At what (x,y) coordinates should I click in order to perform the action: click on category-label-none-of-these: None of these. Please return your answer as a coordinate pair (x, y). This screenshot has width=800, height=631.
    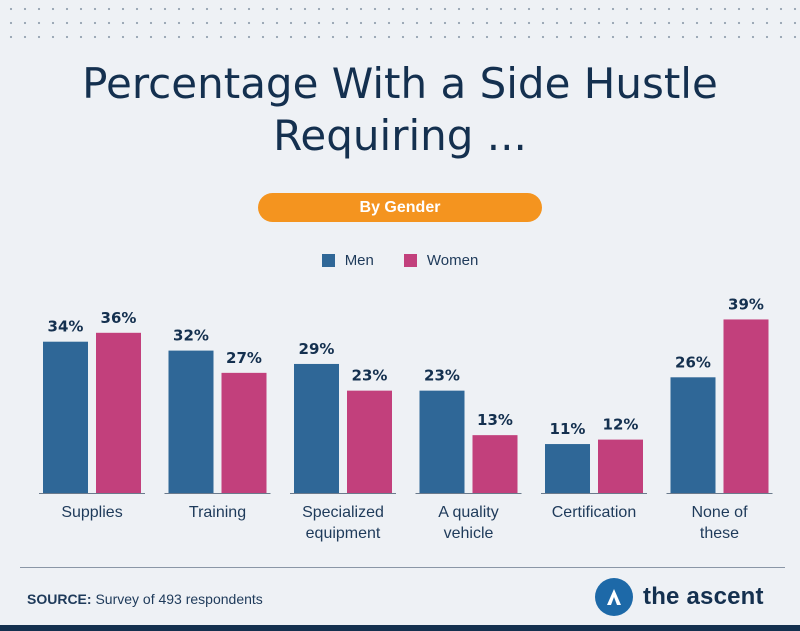
    Looking at the image, I should click on (719, 523).